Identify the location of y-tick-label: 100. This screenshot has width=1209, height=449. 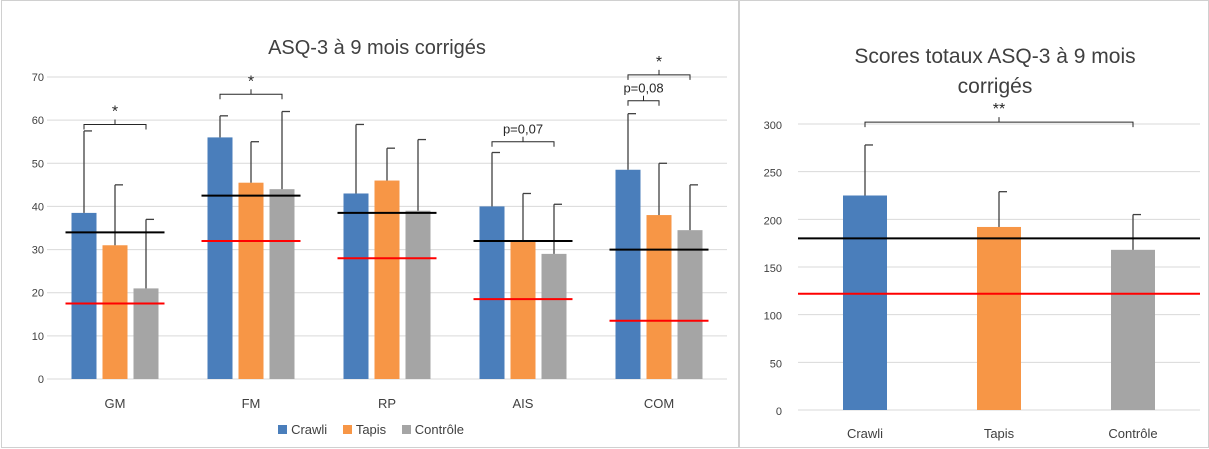
(773, 317).